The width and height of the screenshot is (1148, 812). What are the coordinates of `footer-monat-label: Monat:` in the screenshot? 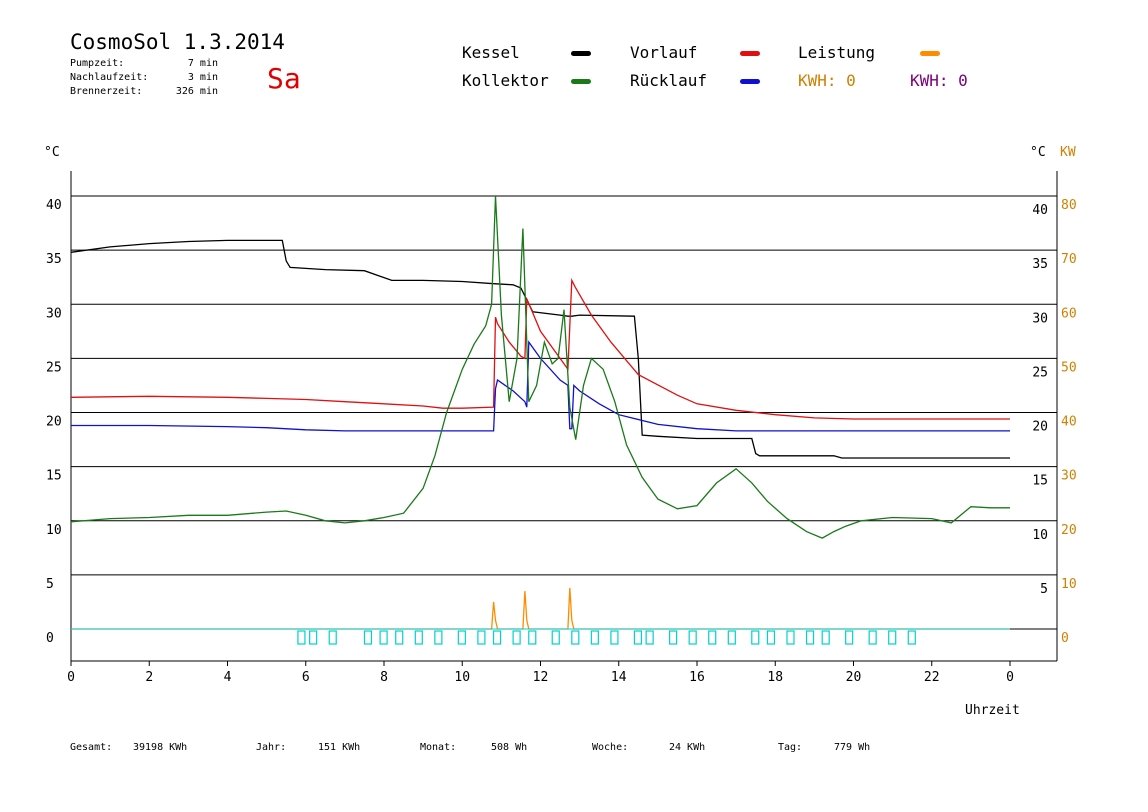 It's located at (438, 747).